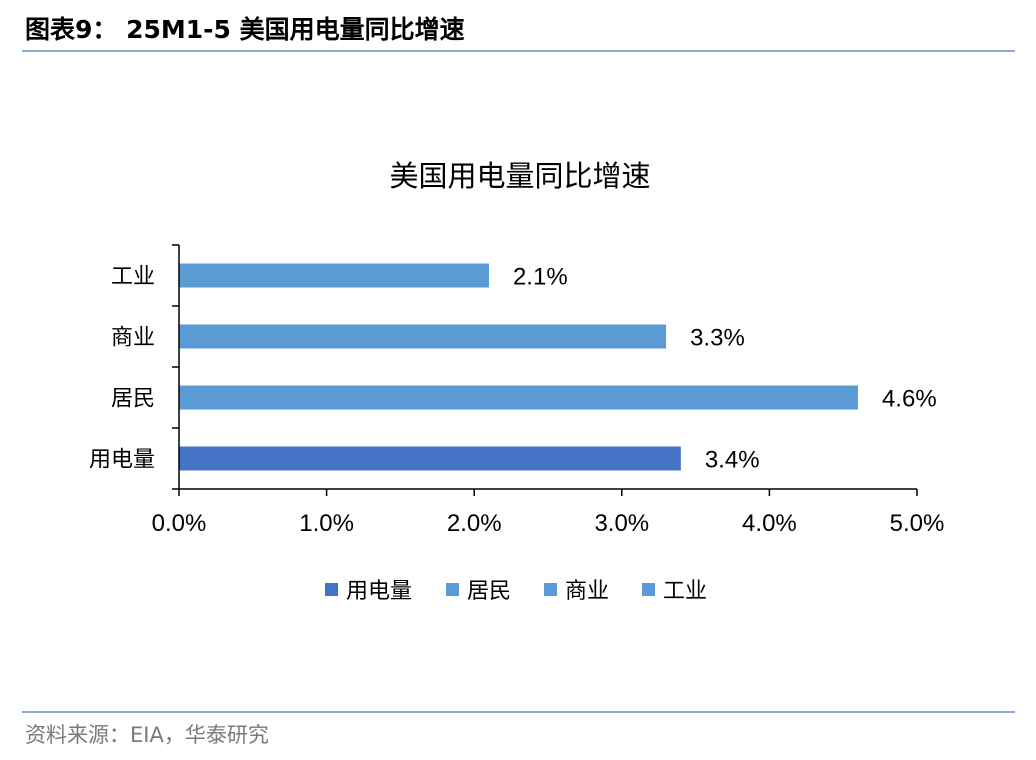 The image size is (1036, 760). What do you see at coordinates (516, 591) in the screenshot?
I see `chart-legend: 用电量 居民 商业 工业` at bounding box center [516, 591].